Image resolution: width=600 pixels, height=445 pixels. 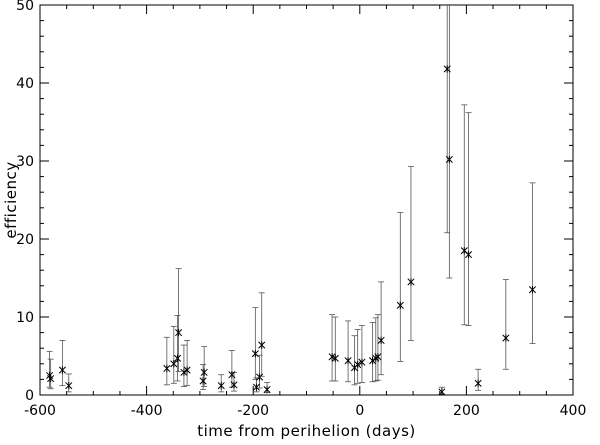 I want to click on x-tick-label: 400, so click(x=573, y=411).